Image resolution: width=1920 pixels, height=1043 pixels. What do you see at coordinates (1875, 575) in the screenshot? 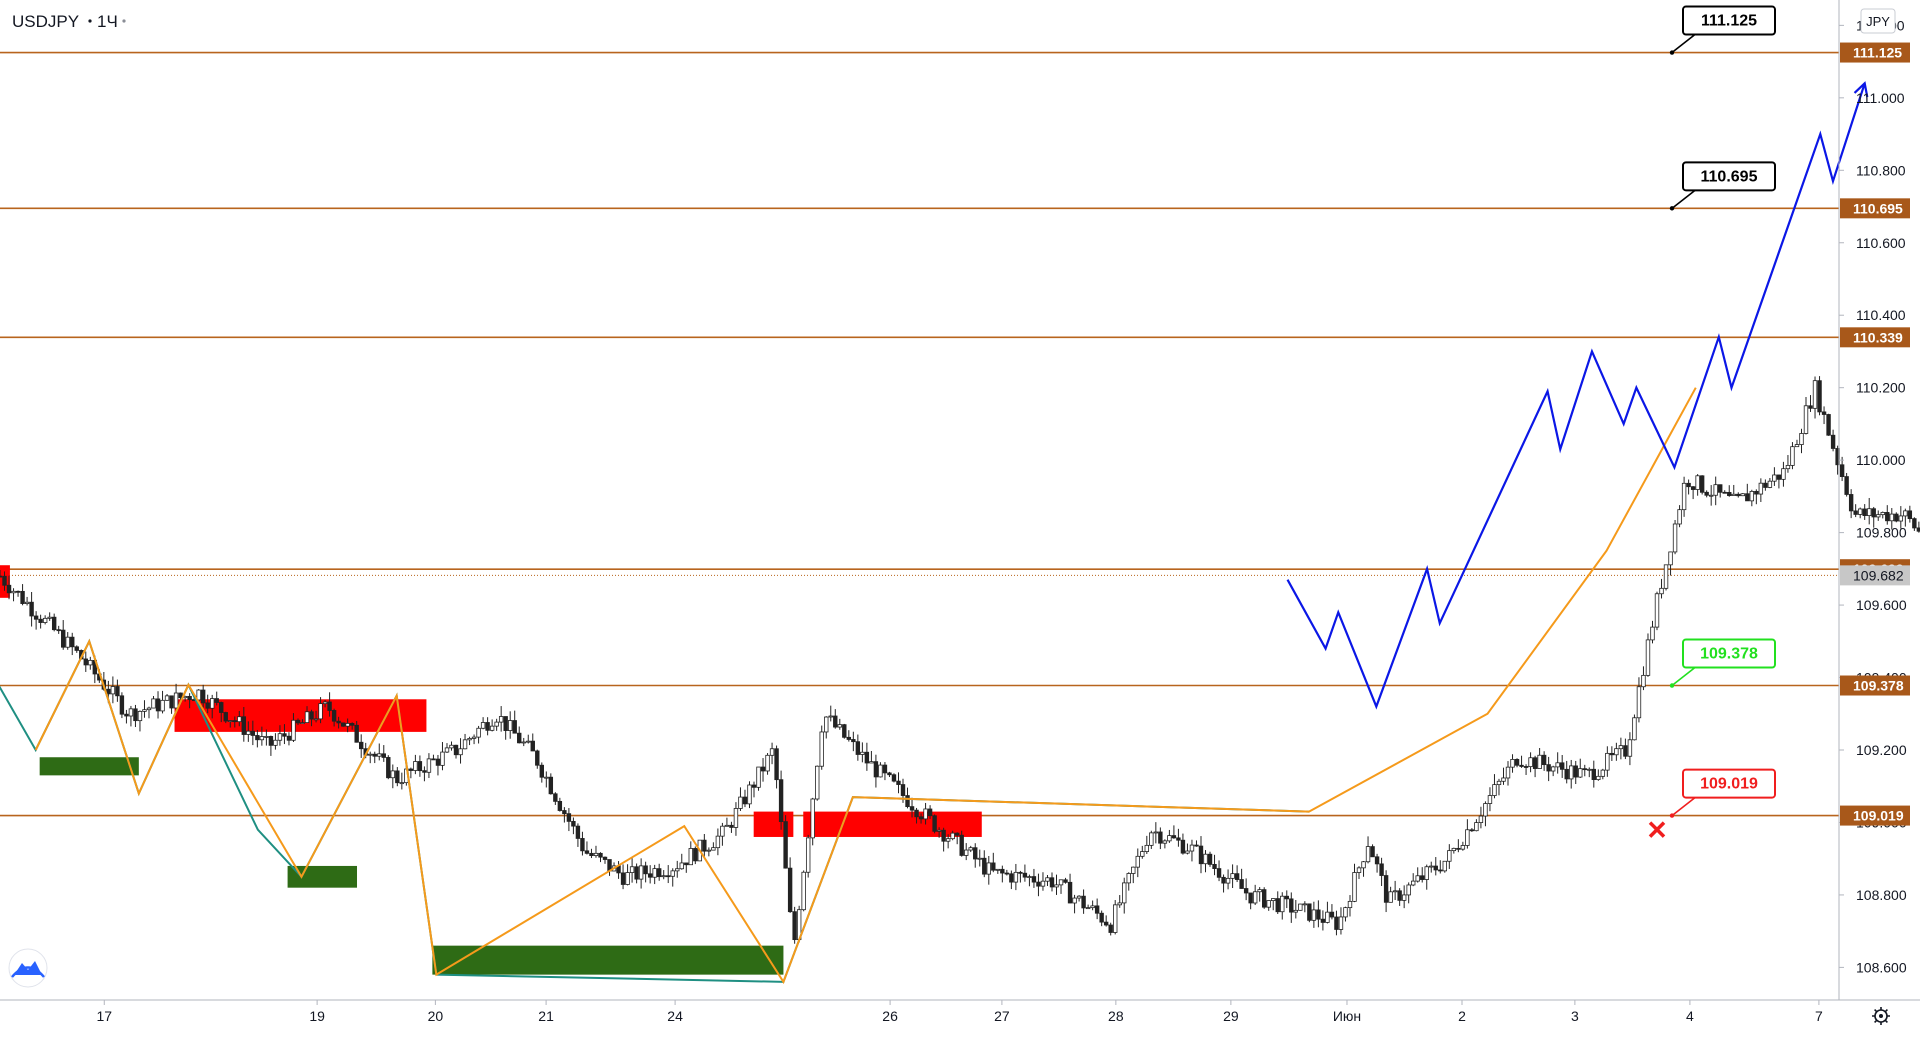
I see `current-price-badge` at bounding box center [1875, 575].